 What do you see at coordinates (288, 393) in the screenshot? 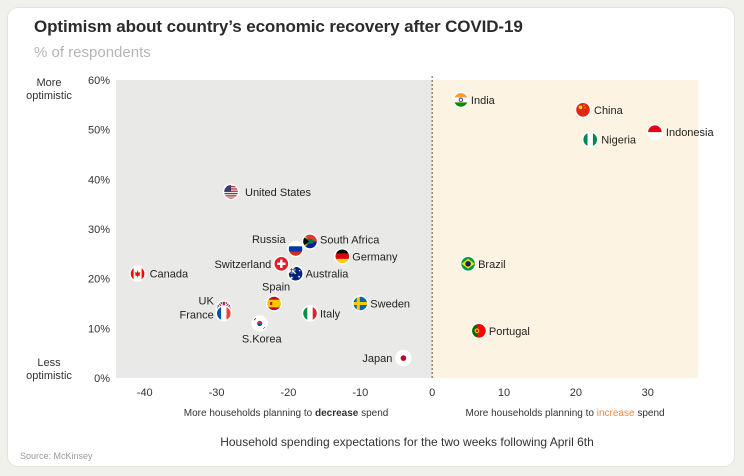
I see `x-tick-label: -20` at bounding box center [288, 393].